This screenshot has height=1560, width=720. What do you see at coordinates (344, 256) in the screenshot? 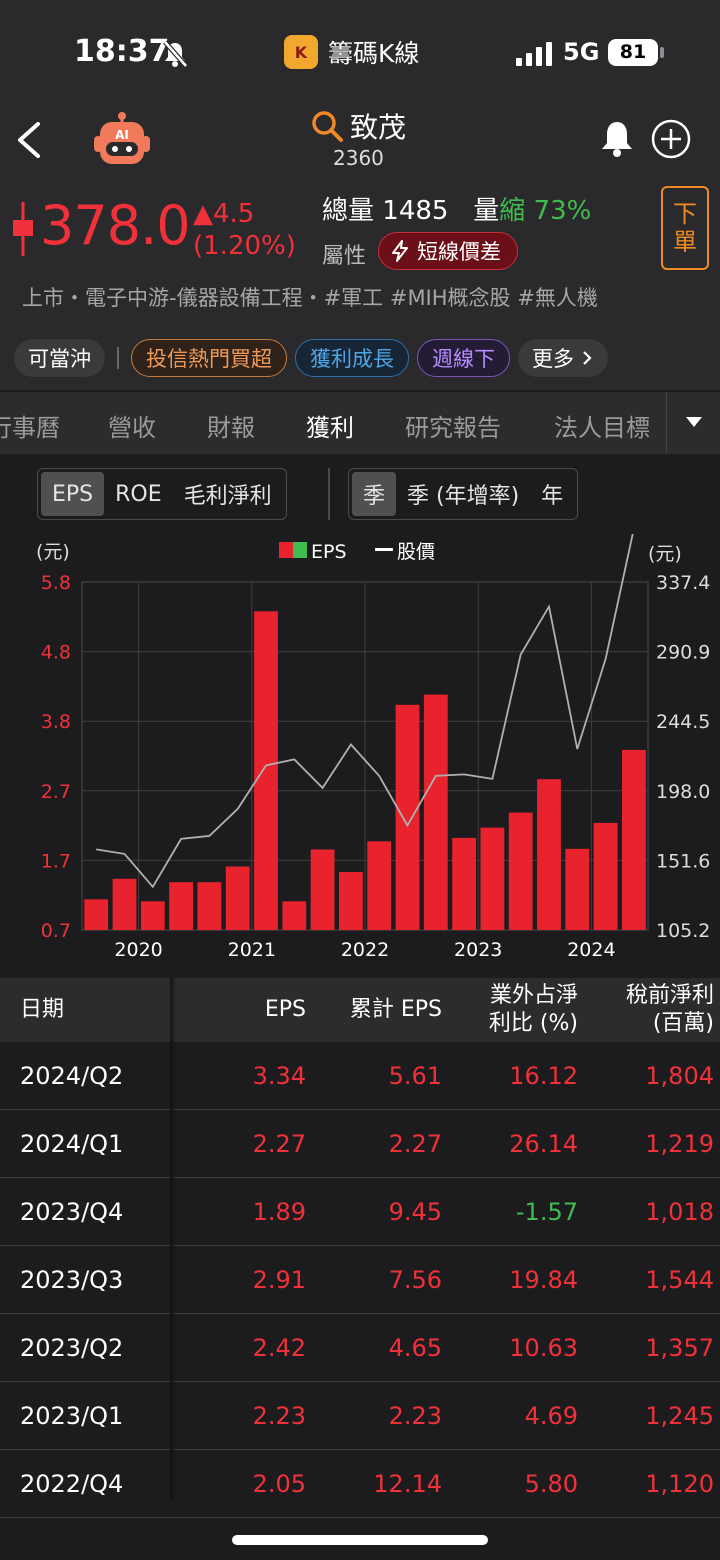
I see `attribute-label: 屬性` at bounding box center [344, 256].